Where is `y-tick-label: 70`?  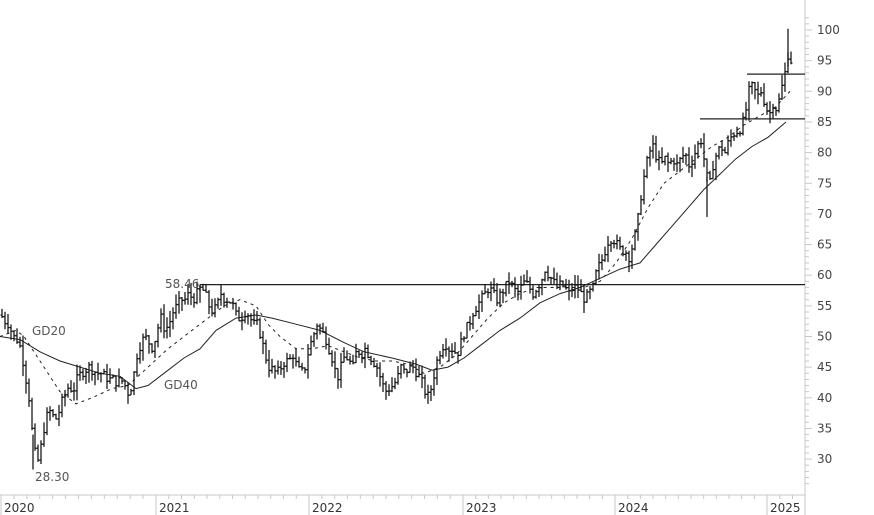
y-tick-label: 70 is located at coordinates (824, 214).